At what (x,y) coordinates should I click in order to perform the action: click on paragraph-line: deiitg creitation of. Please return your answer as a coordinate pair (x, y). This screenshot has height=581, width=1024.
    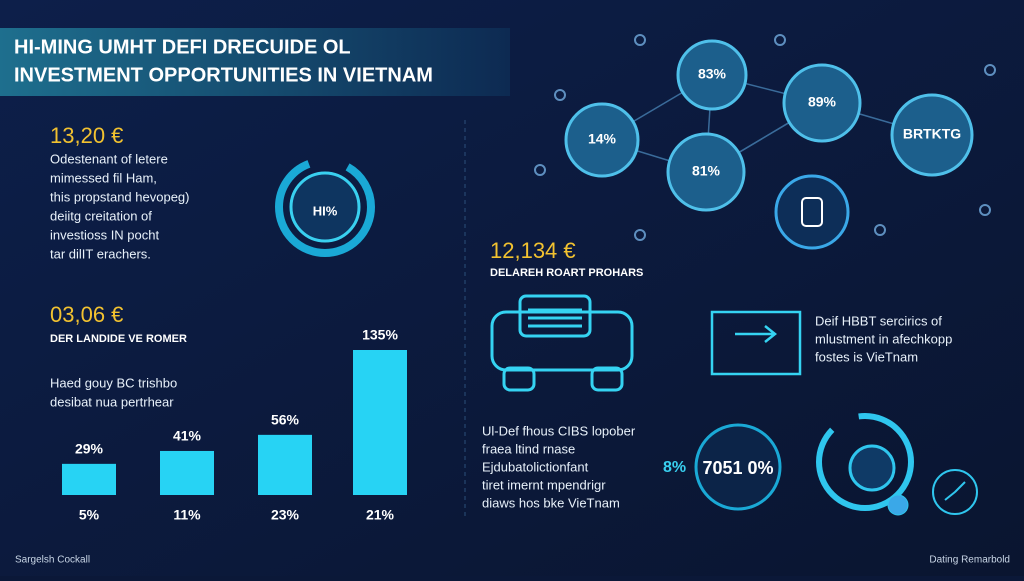
    Looking at the image, I should click on (101, 215).